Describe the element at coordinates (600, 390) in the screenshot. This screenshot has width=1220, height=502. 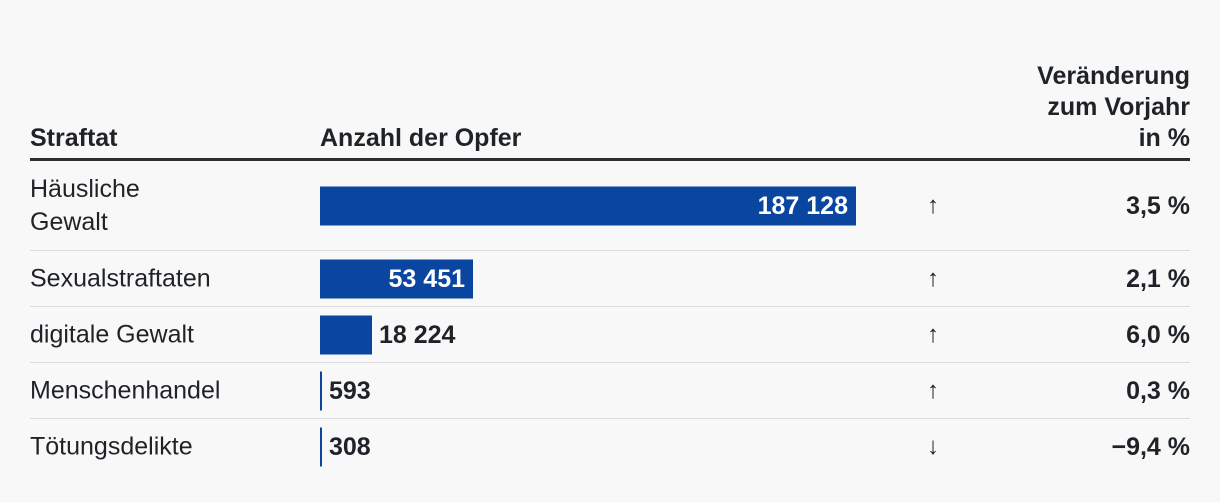
I see `bar-area: 593` at that location.